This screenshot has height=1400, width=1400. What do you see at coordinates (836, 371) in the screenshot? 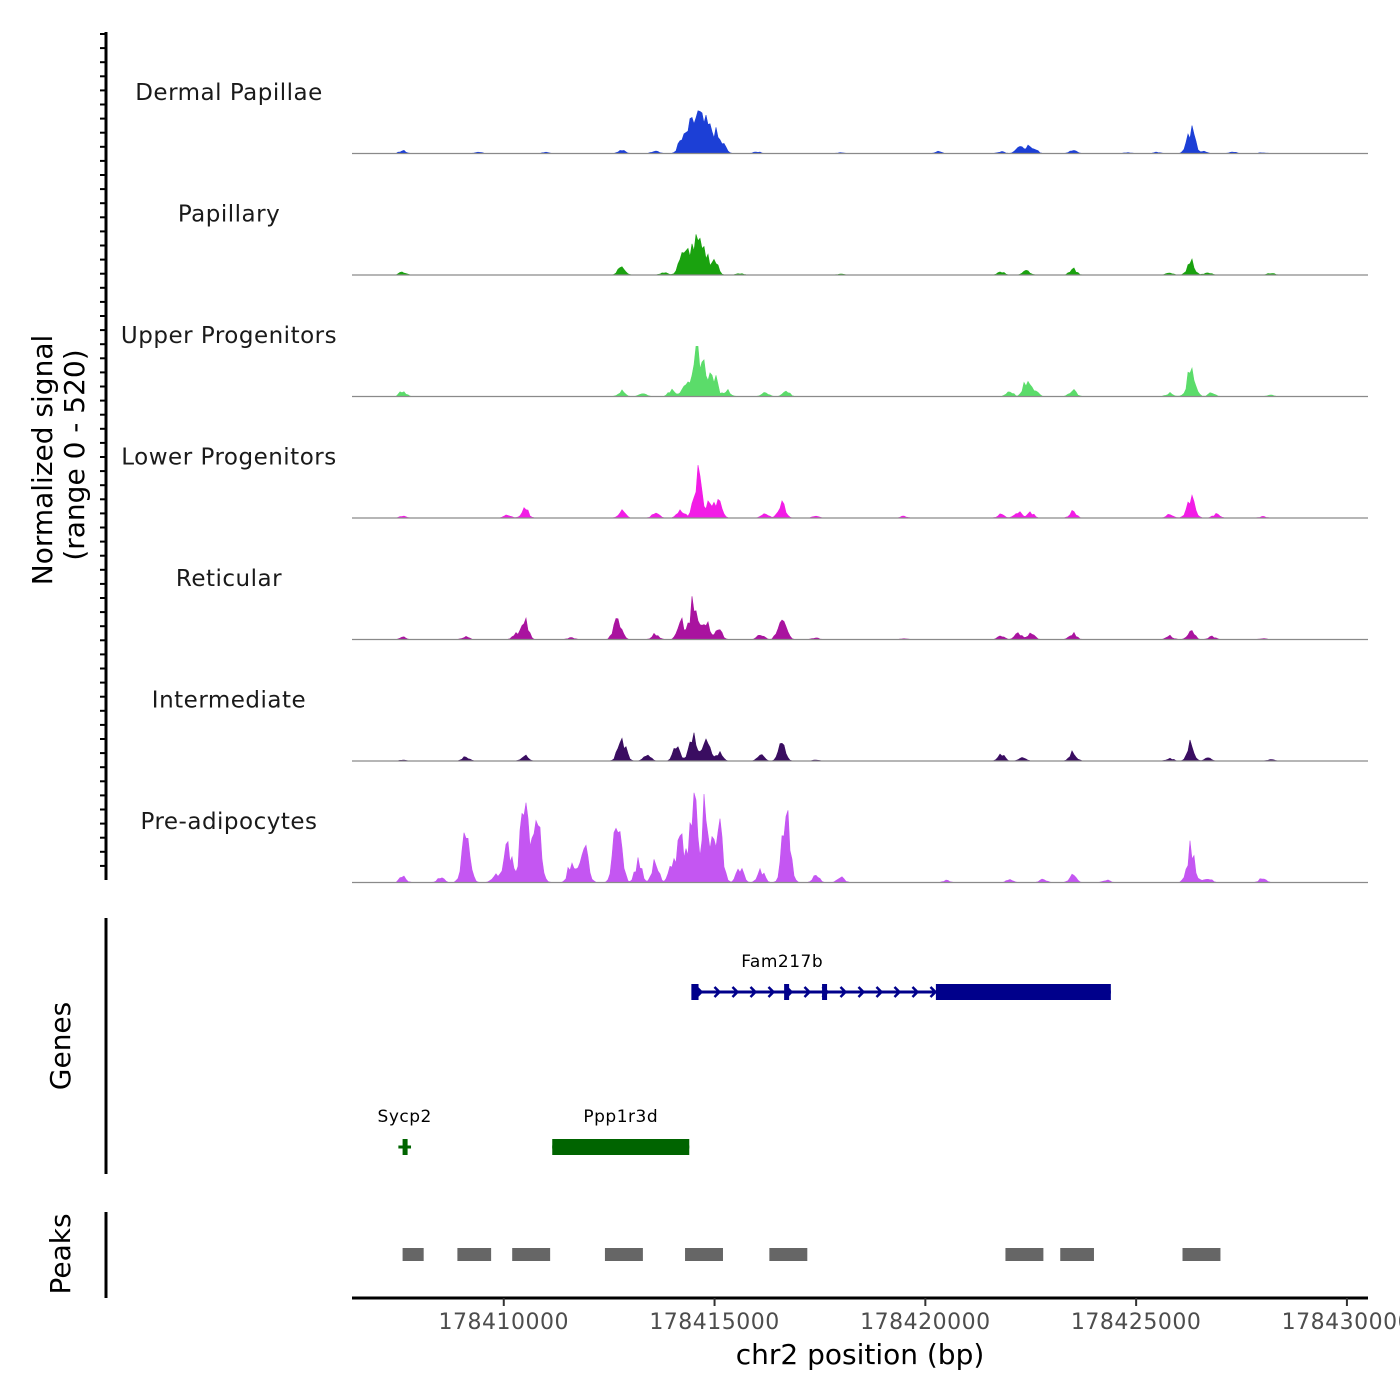
I see `coverage-area-upper-progenitors` at bounding box center [836, 371].